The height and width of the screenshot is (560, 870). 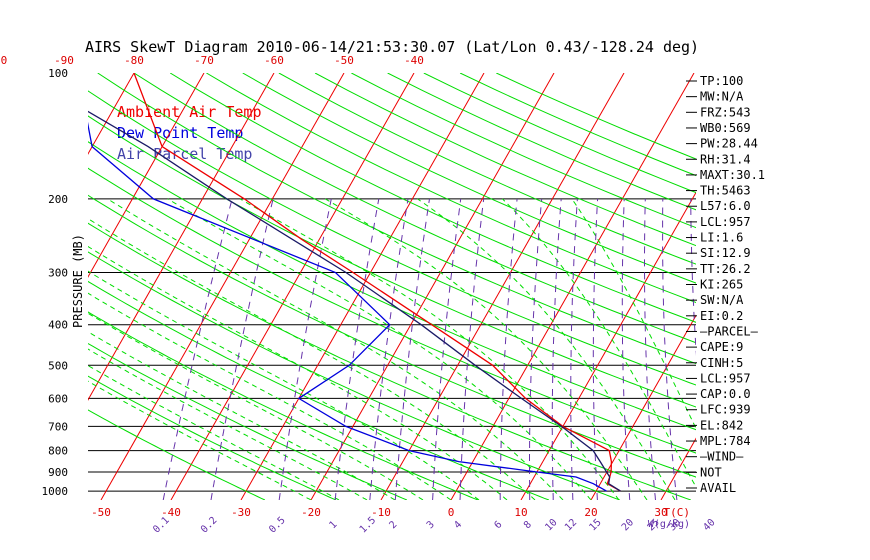 I want to click on legend-dewpoint: Dew Point Temp, so click(x=180, y=133).